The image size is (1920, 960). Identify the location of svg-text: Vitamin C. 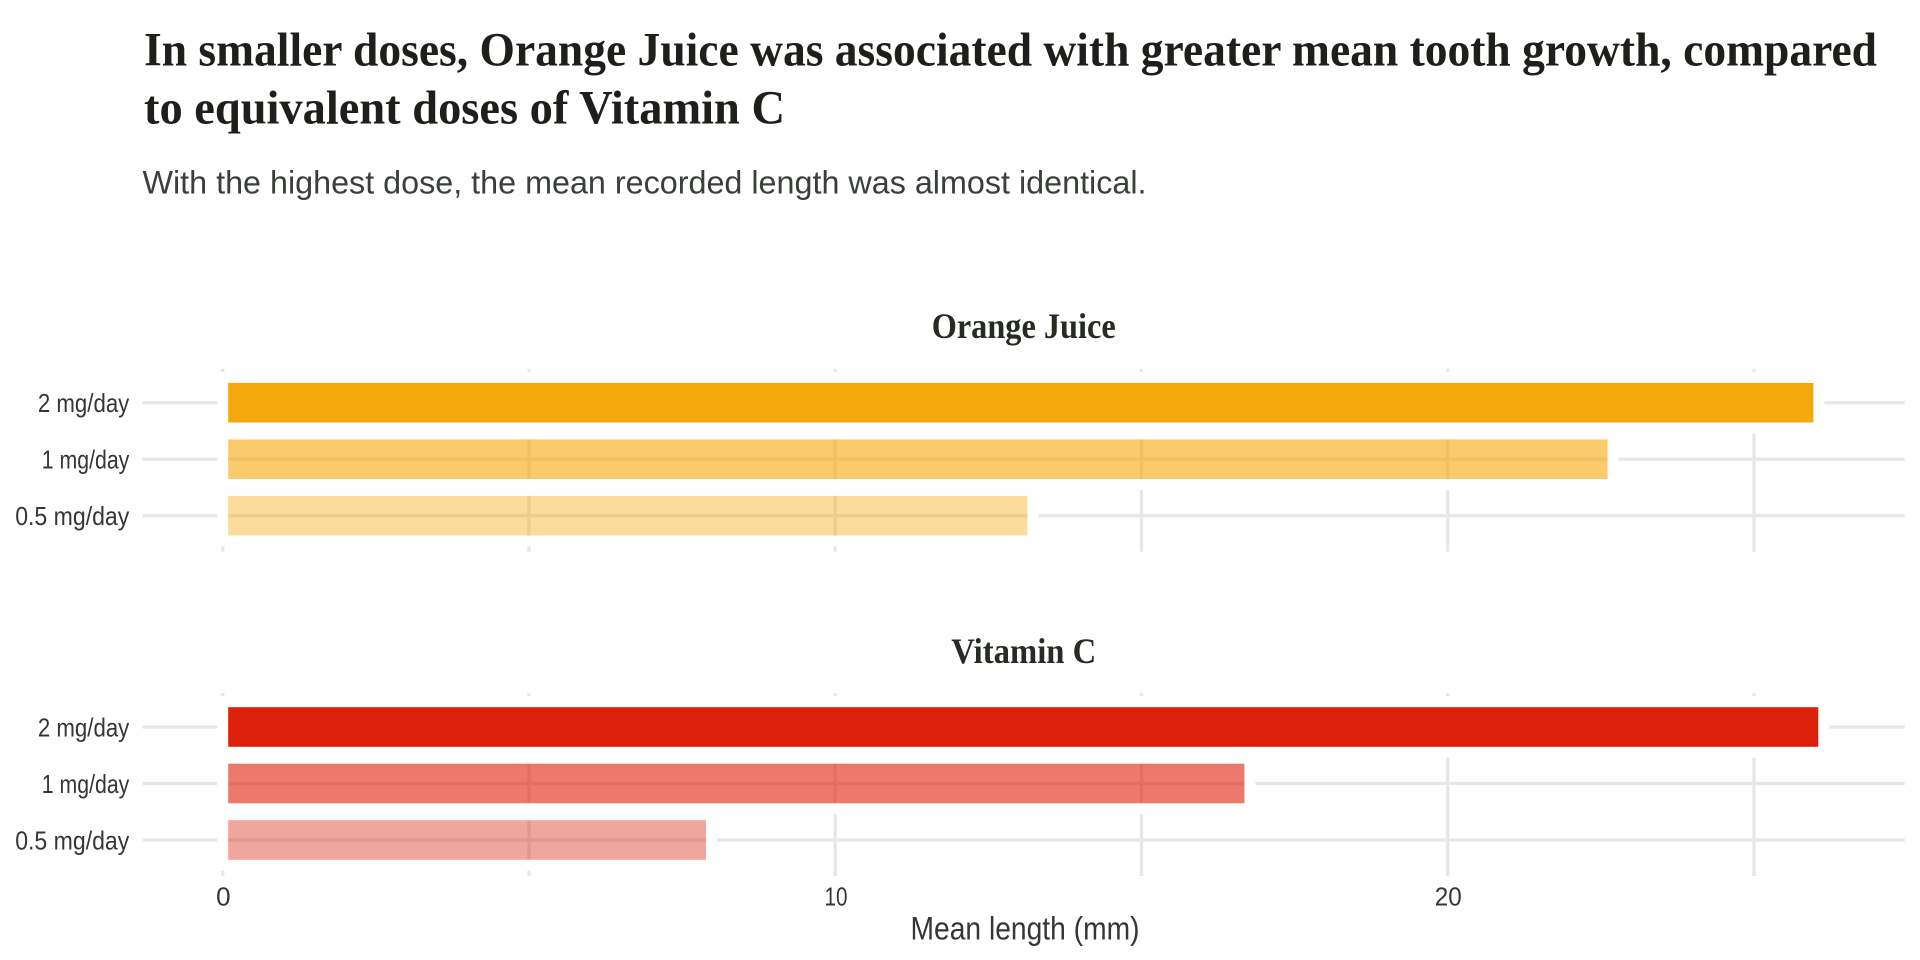
(1023, 651).